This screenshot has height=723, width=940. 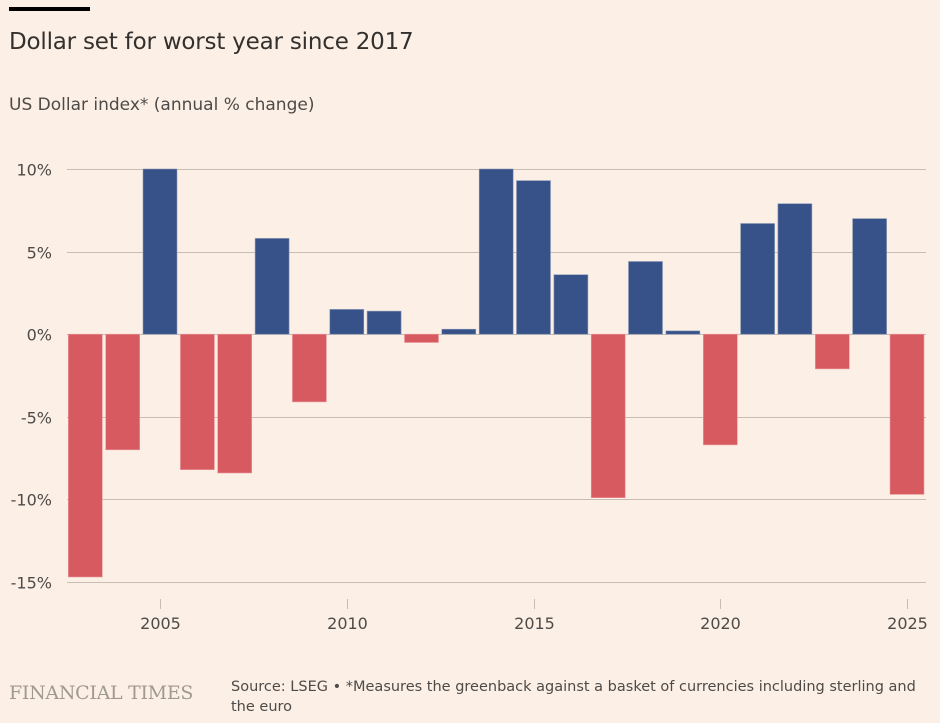 I want to click on bar-2025, so click(x=907, y=414).